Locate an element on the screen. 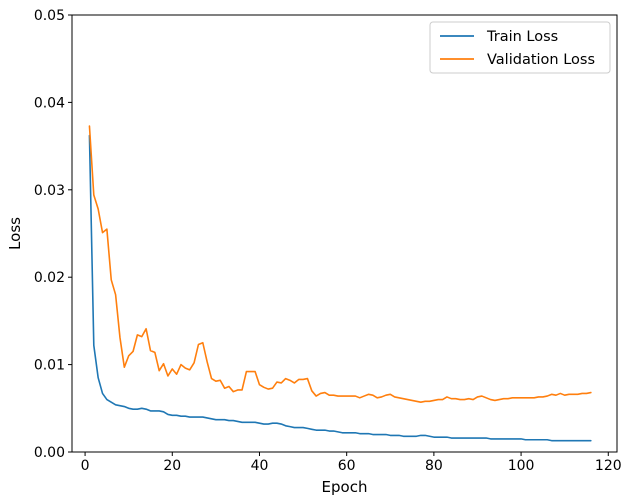 The image size is (626, 500). y-tick-label: 0.01 is located at coordinates (49, 366).